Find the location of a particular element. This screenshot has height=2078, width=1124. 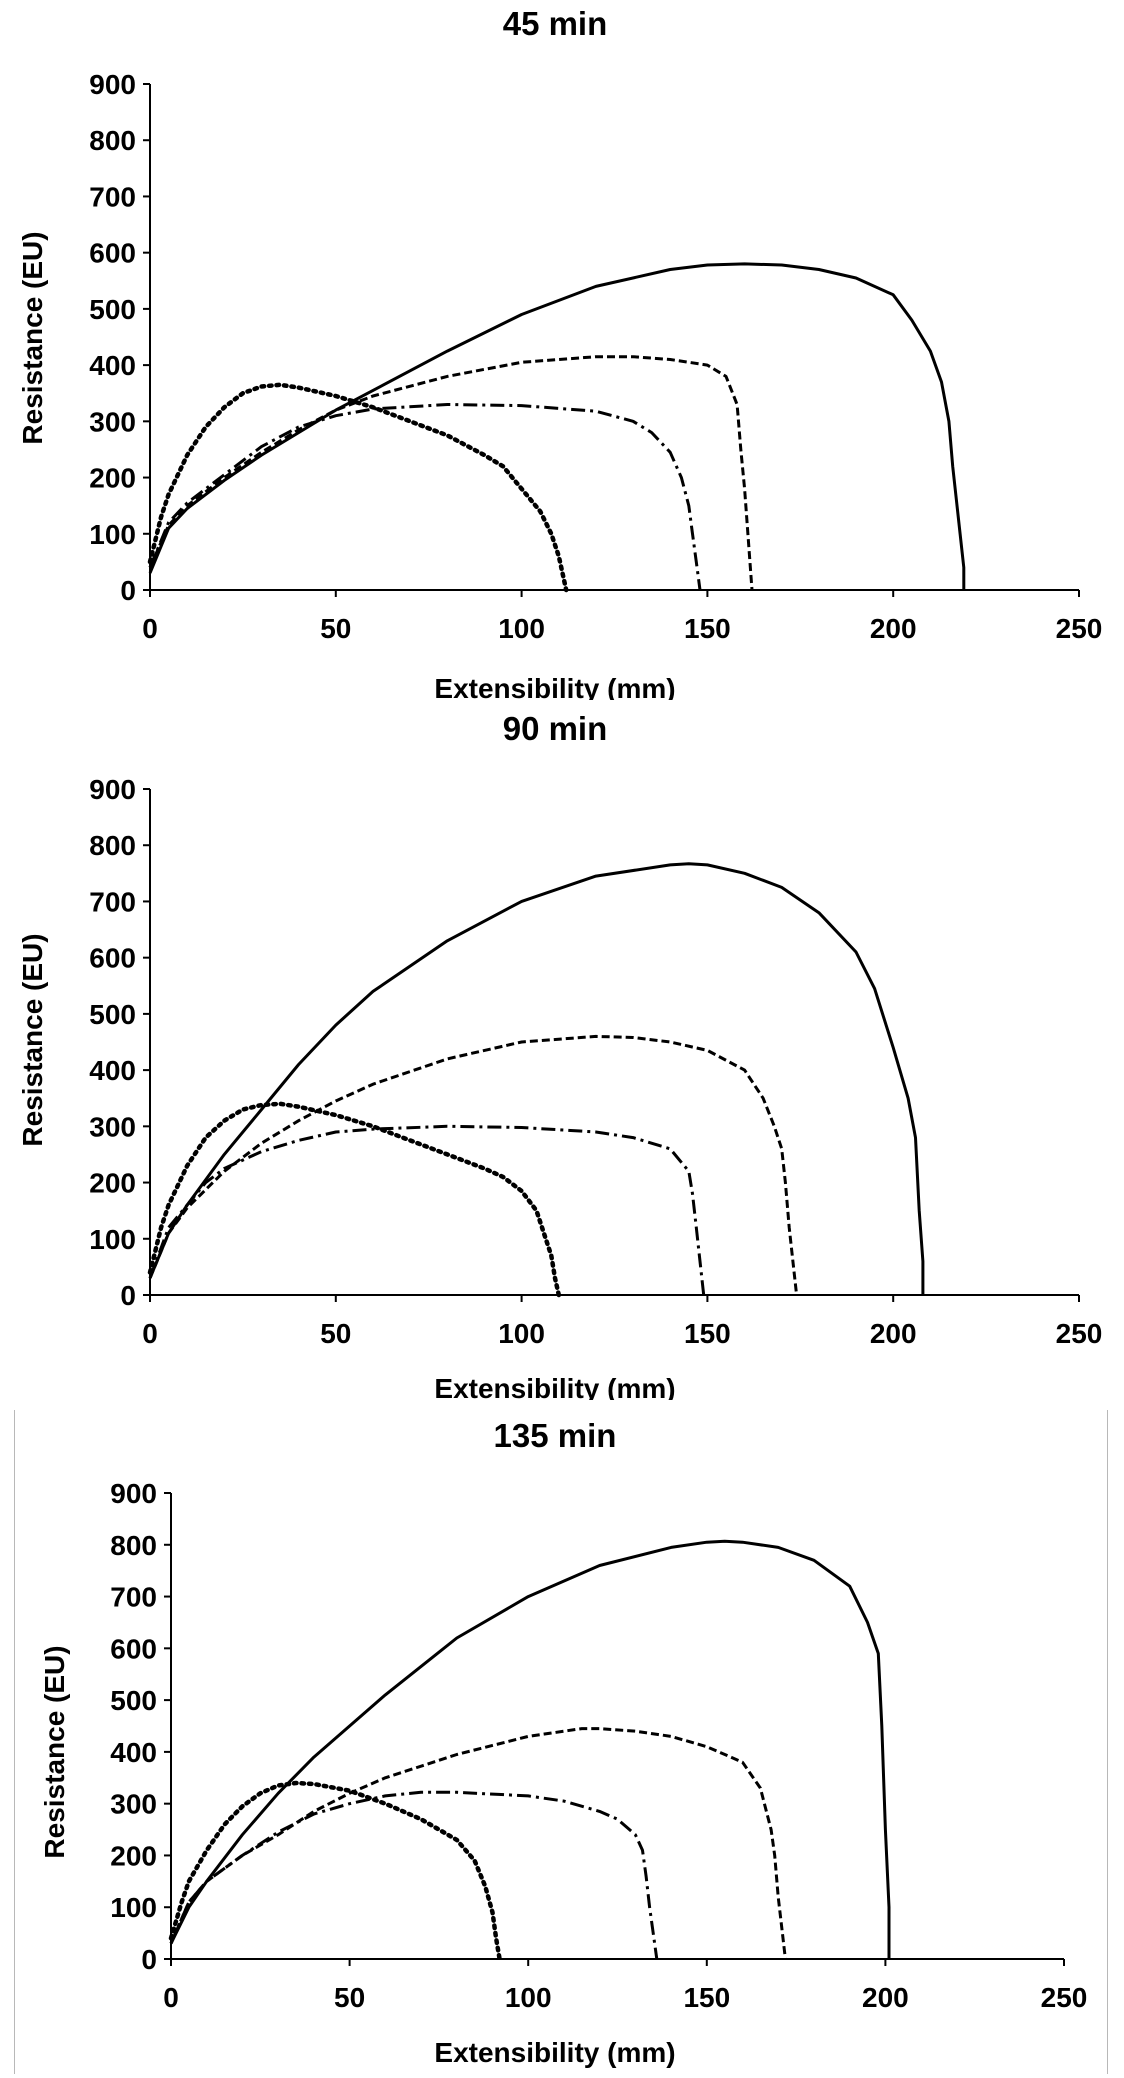

chart-title: 90 min is located at coordinates (555, 728).